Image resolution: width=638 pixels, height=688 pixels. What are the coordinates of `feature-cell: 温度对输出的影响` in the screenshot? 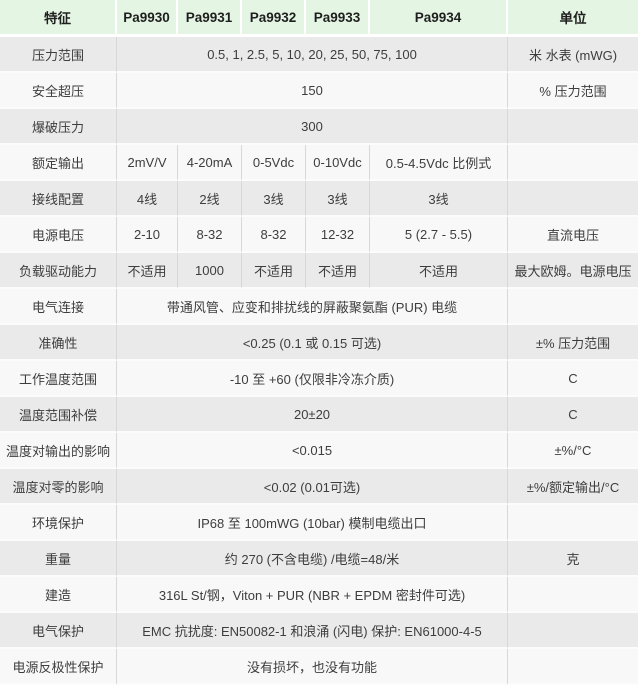 It's located at (58, 451).